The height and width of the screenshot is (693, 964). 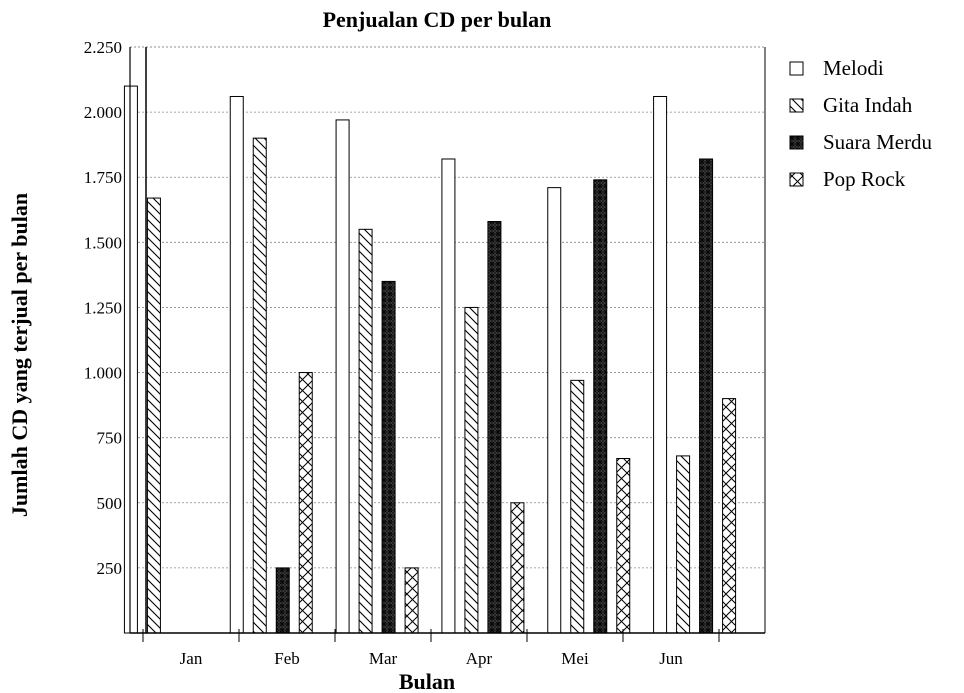 What do you see at coordinates (471, 470) in the screenshot?
I see `bar-gita-indah-apr` at bounding box center [471, 470].